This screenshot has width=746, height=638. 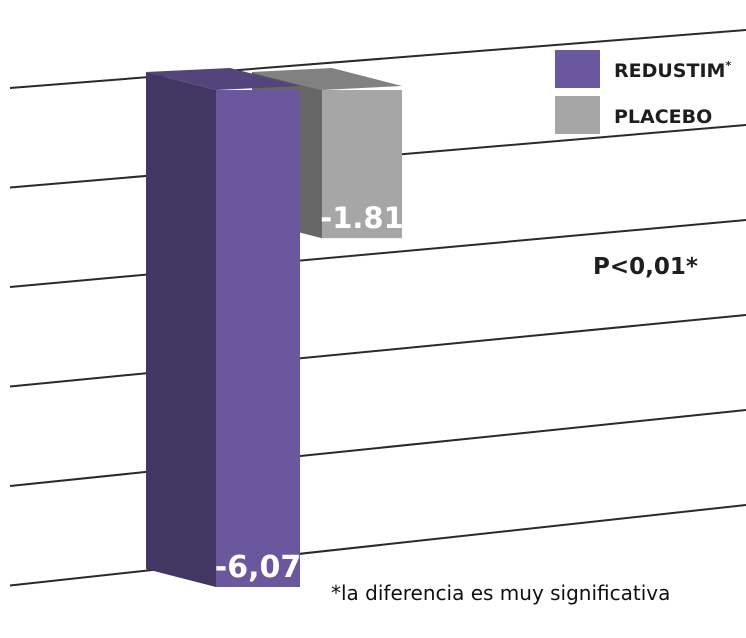 I want to click on legend-label: REDUSTIM*, so click(x=672, y=70).